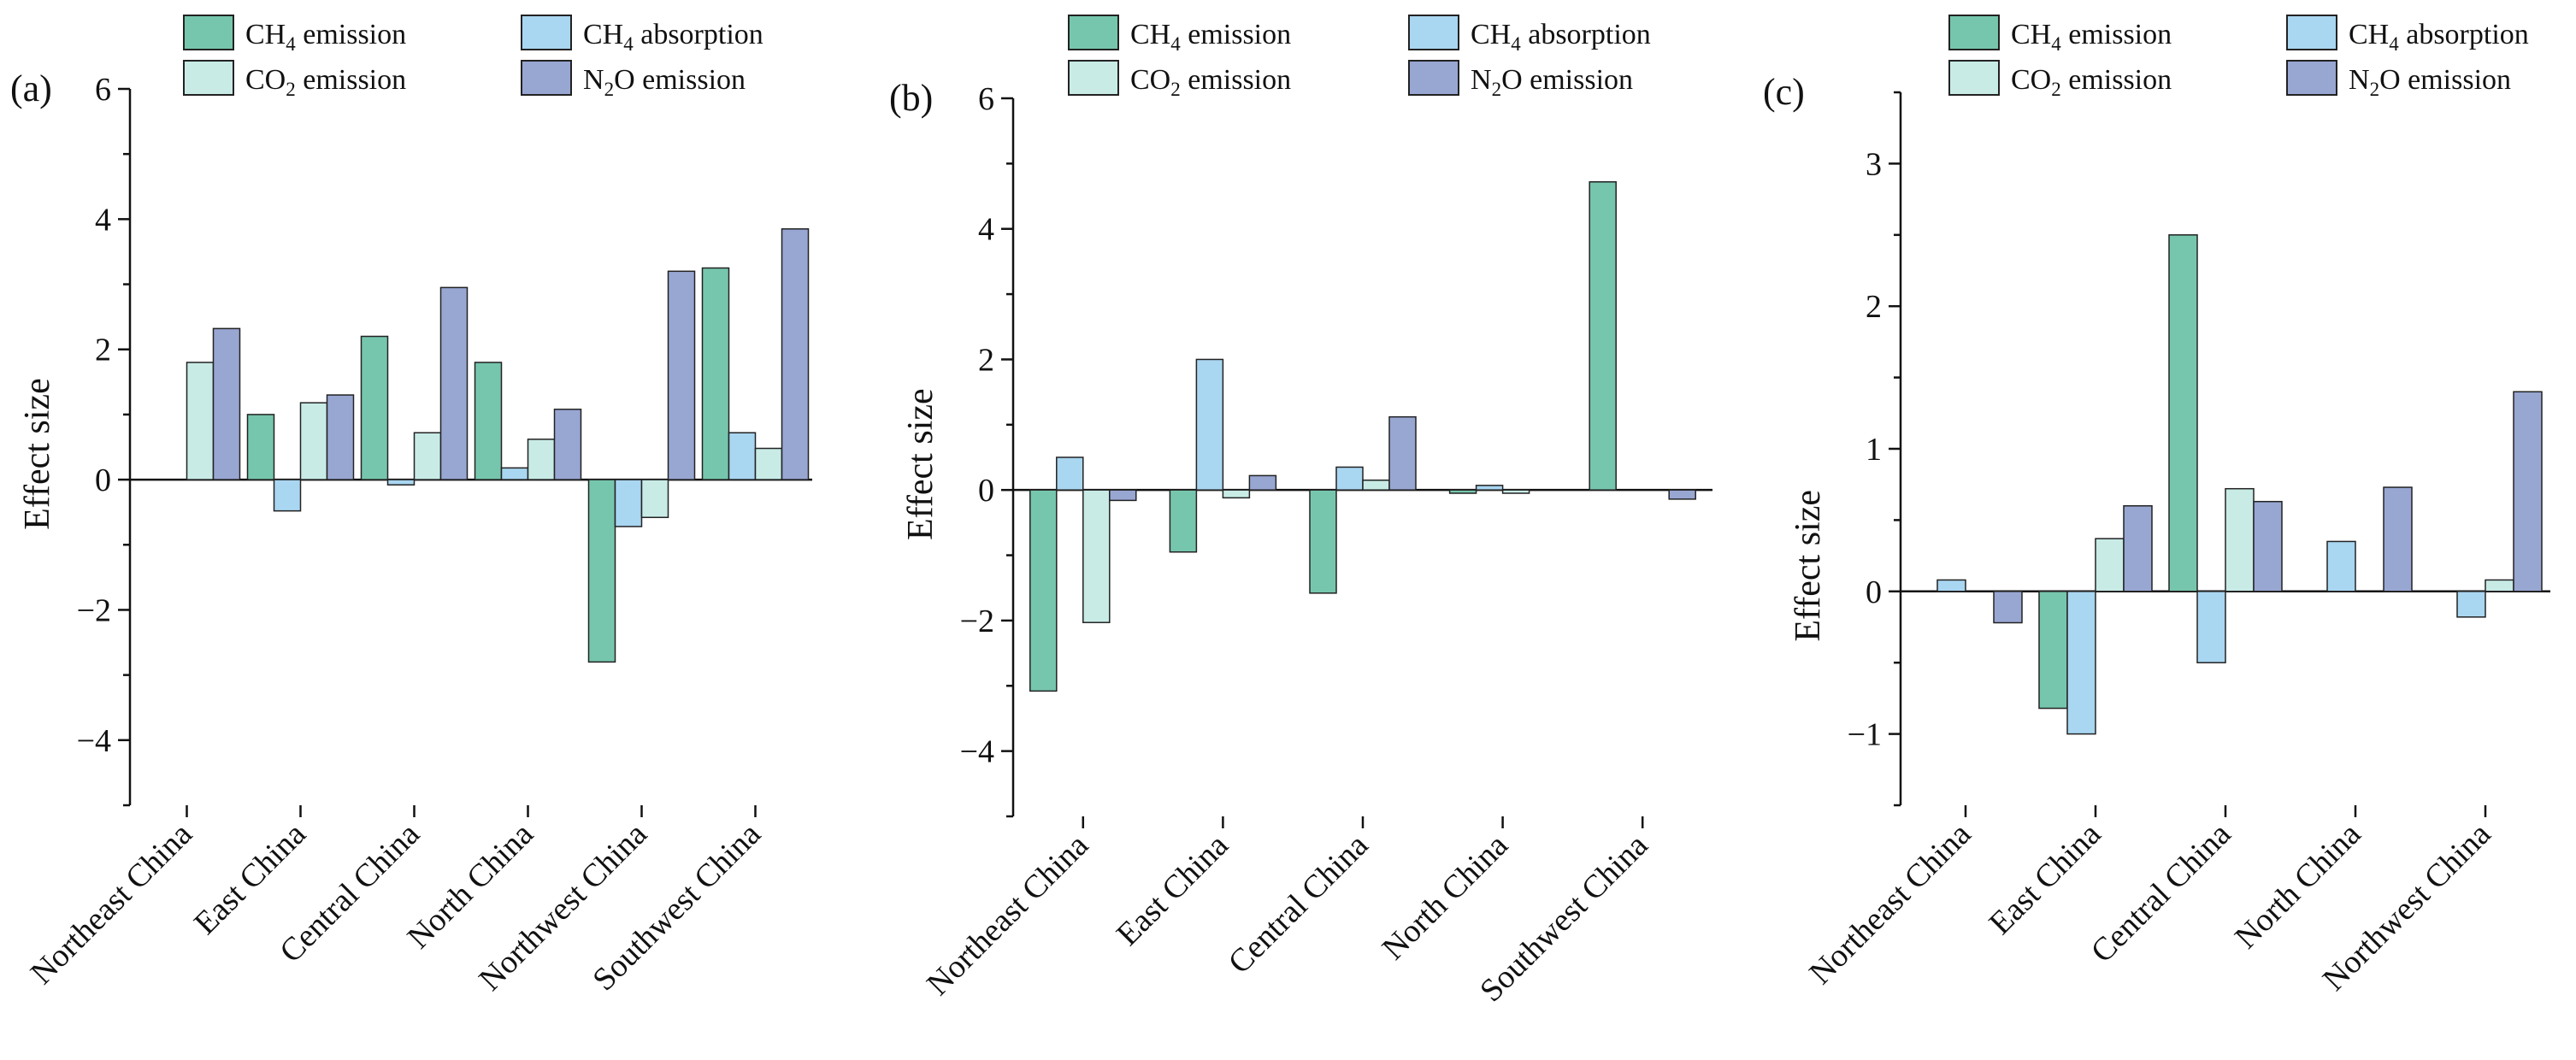  Describe the element at coordinates (1299, 904) in the screenshot. I see `panel-b-xtick-label-central-china: Central China` at that location.